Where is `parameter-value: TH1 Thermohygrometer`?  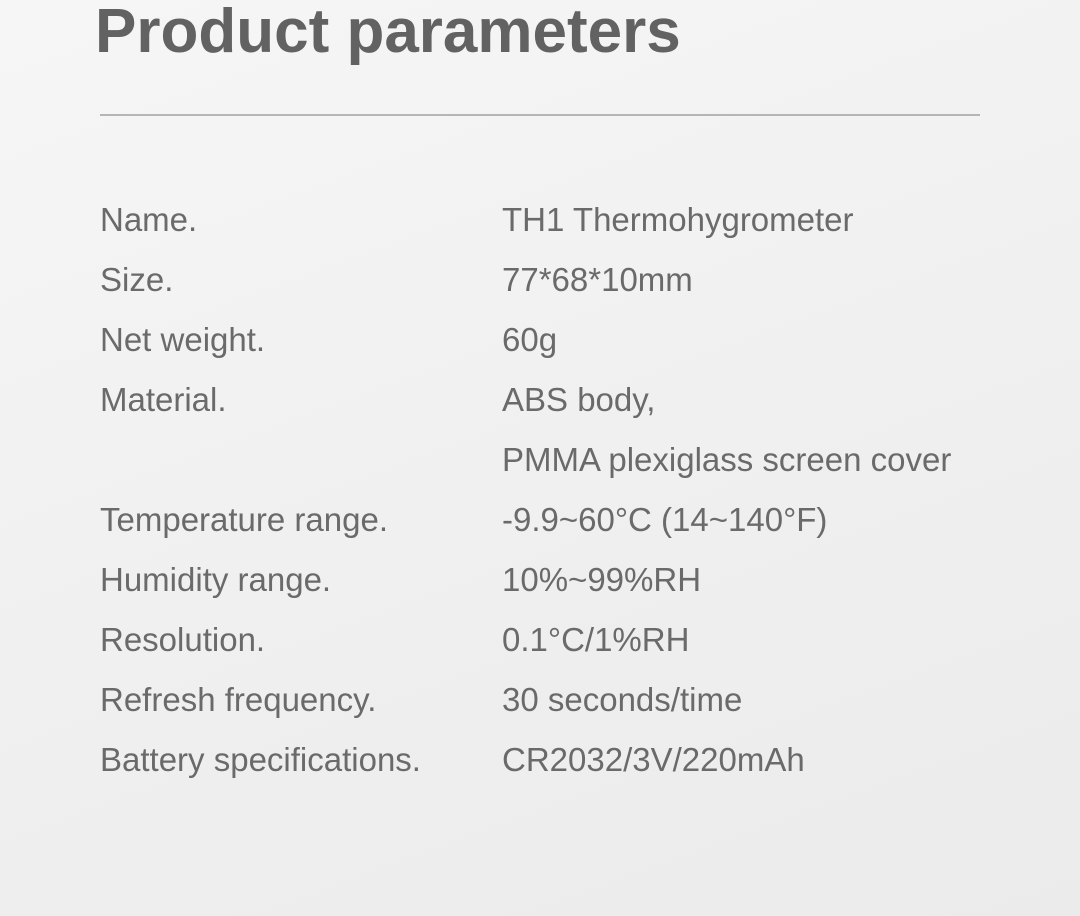
parameter-value: TH1 Thermohygrometer is located at coordinates (678, 219).